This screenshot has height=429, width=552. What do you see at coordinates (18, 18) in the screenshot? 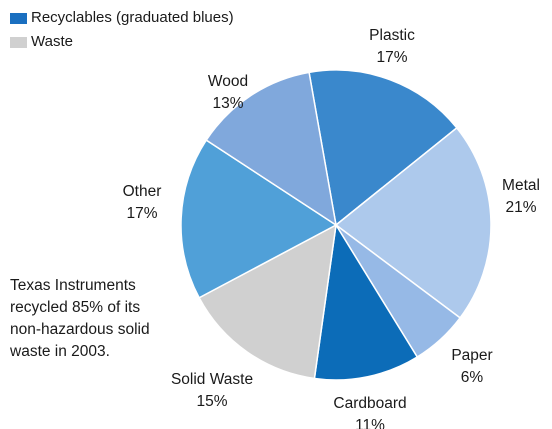
I see `legend-swatch-recyclables` at bounding box center [18, 18].